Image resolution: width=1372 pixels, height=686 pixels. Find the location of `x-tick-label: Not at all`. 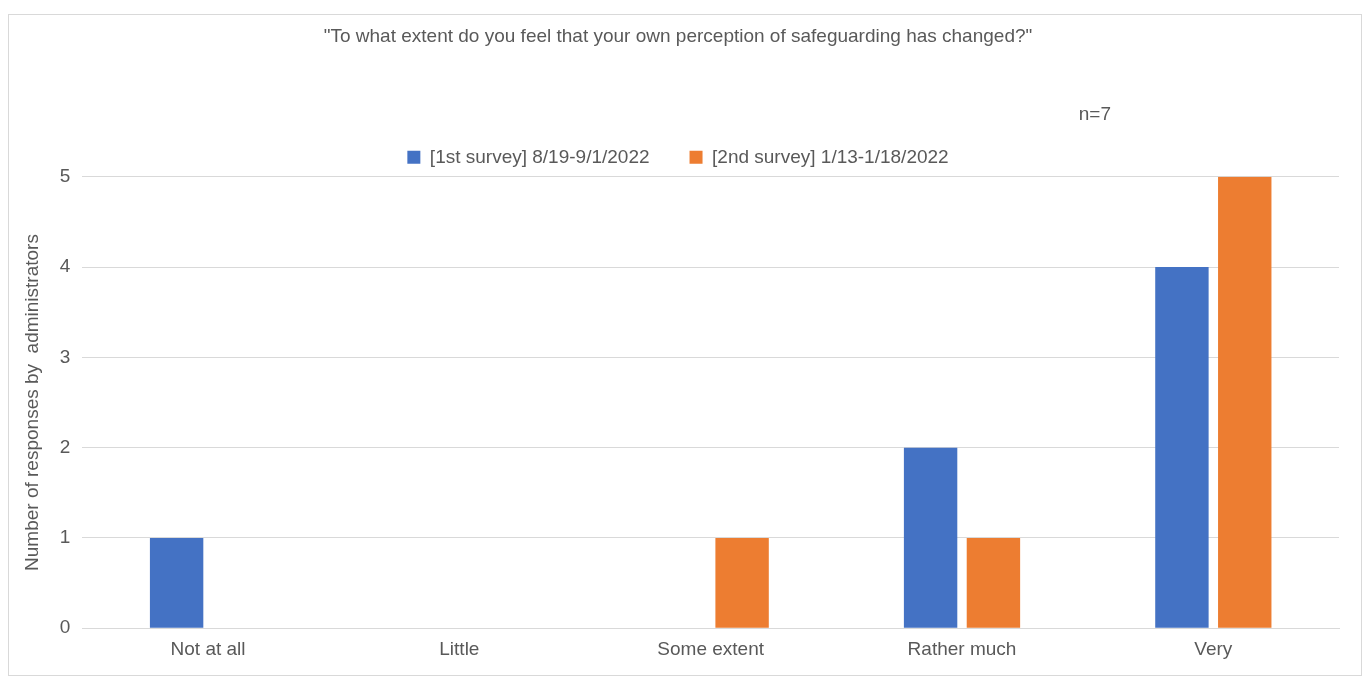

x-tick-label: Not at all is located at coordinates (208, 648).